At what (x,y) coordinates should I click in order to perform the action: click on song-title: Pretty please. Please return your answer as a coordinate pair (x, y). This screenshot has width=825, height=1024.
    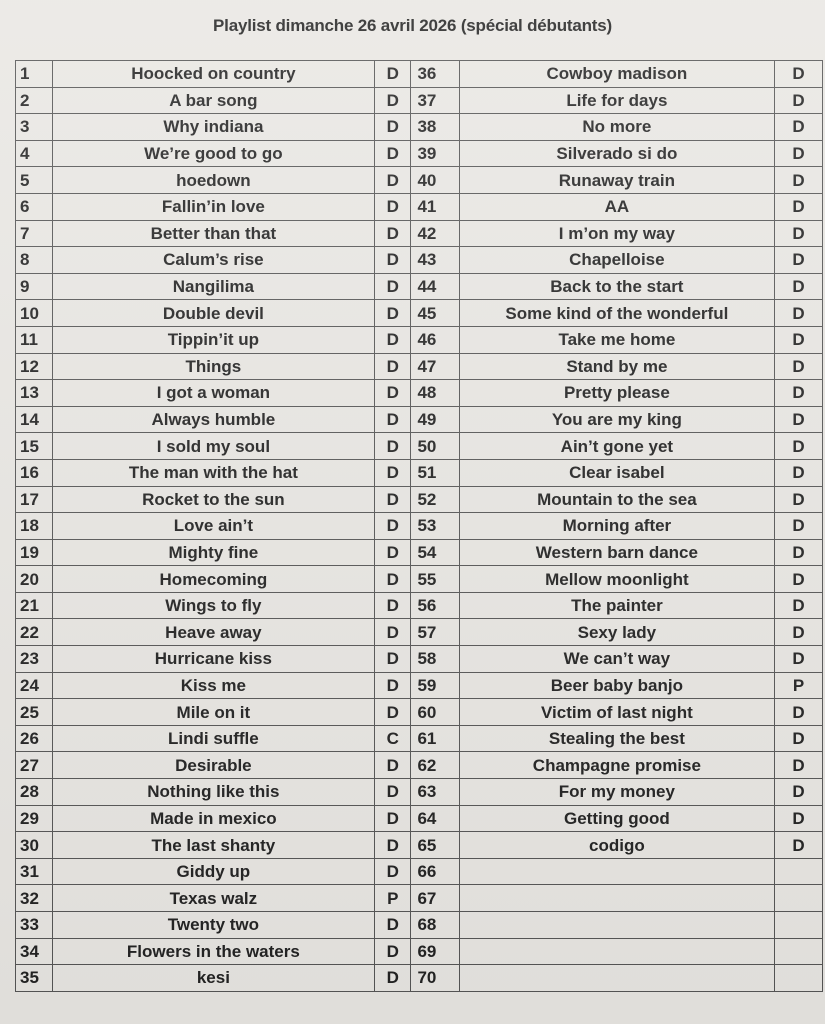
    Looking at the image, I should click on (617, 393).